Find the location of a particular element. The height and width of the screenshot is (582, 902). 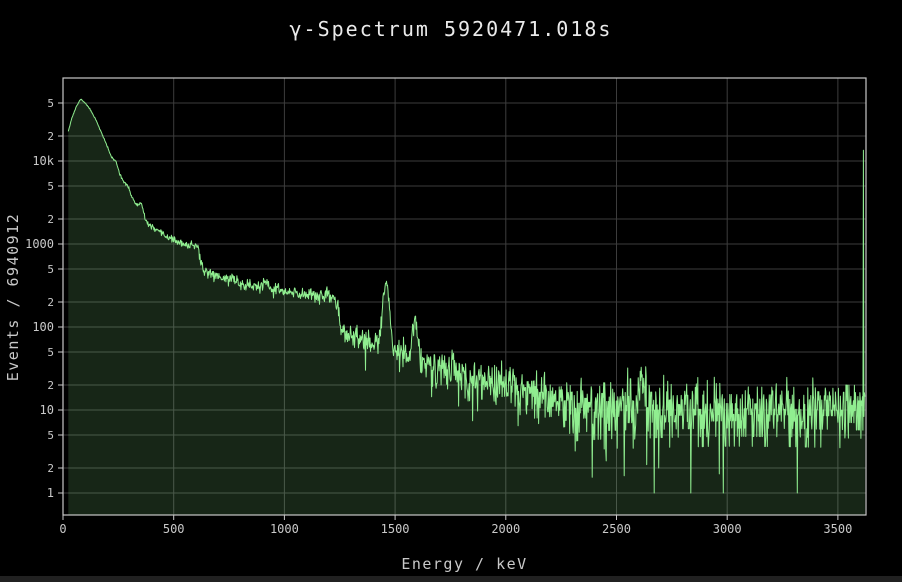

y-tick-label: 1000 is located at coordinates (39, 244).